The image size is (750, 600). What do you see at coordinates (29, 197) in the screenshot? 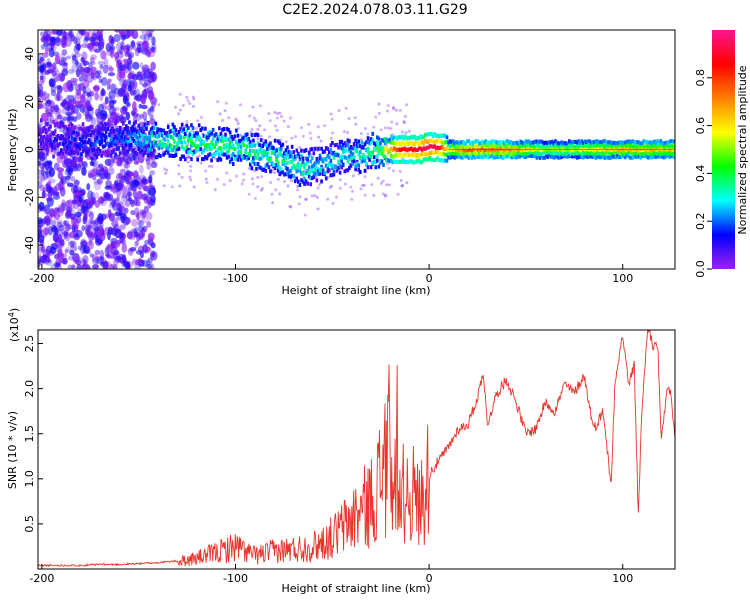
I see `y-tick-label: -20` at bounding box center [29, 197].